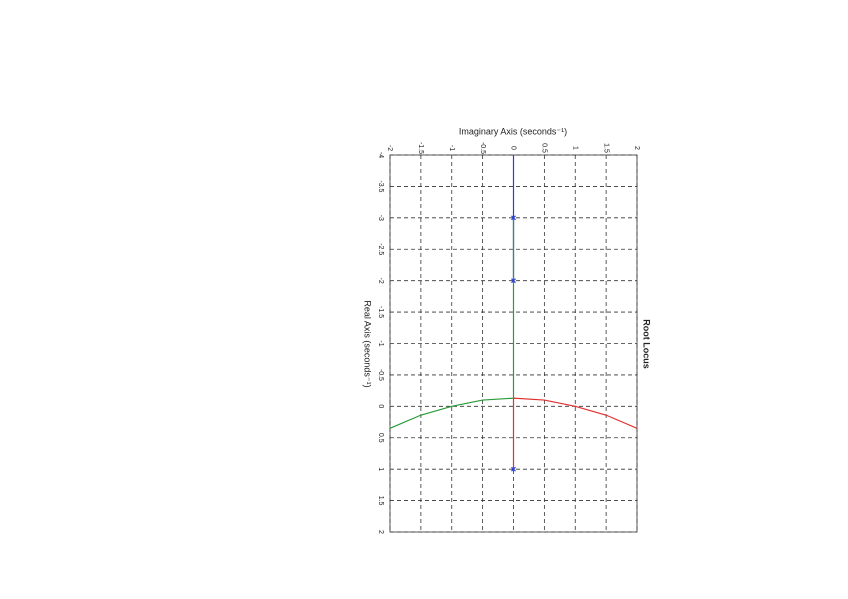  I want to click on y-tick-label: -3.5, so click(380, 186).